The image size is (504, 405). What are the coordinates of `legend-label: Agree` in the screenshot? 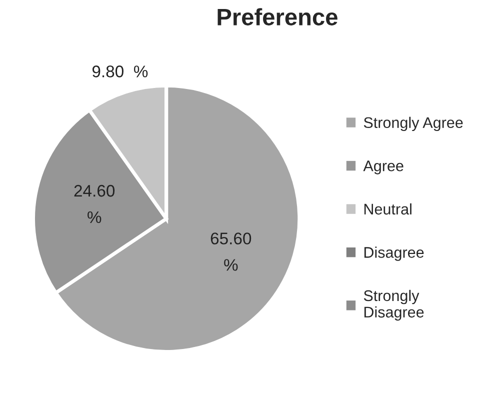 It's located at (383, 167).